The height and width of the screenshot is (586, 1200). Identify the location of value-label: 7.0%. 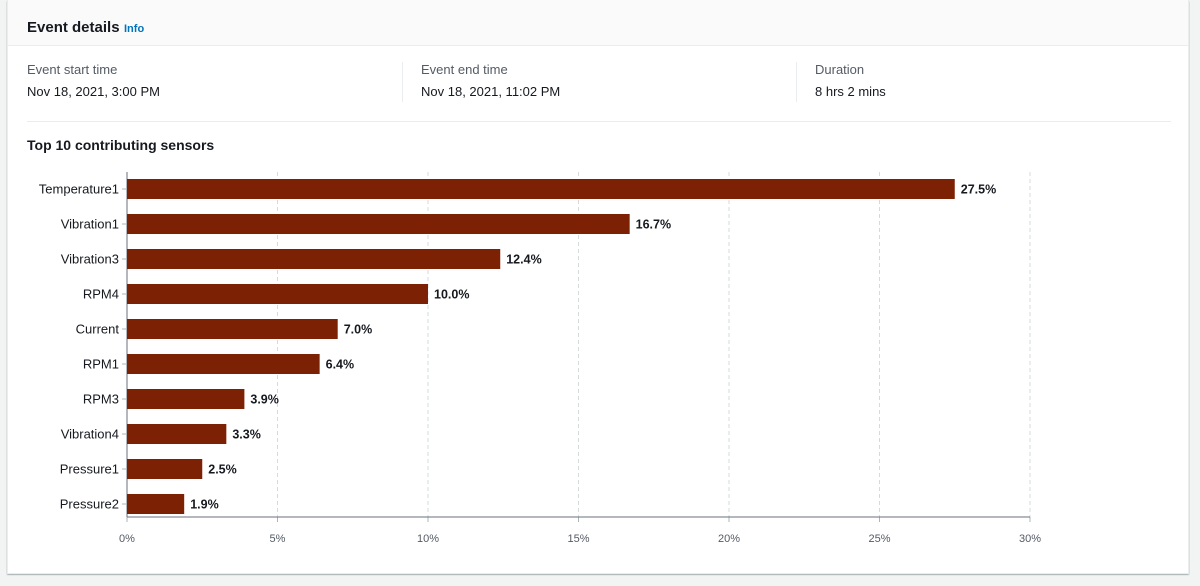
(358, 330).